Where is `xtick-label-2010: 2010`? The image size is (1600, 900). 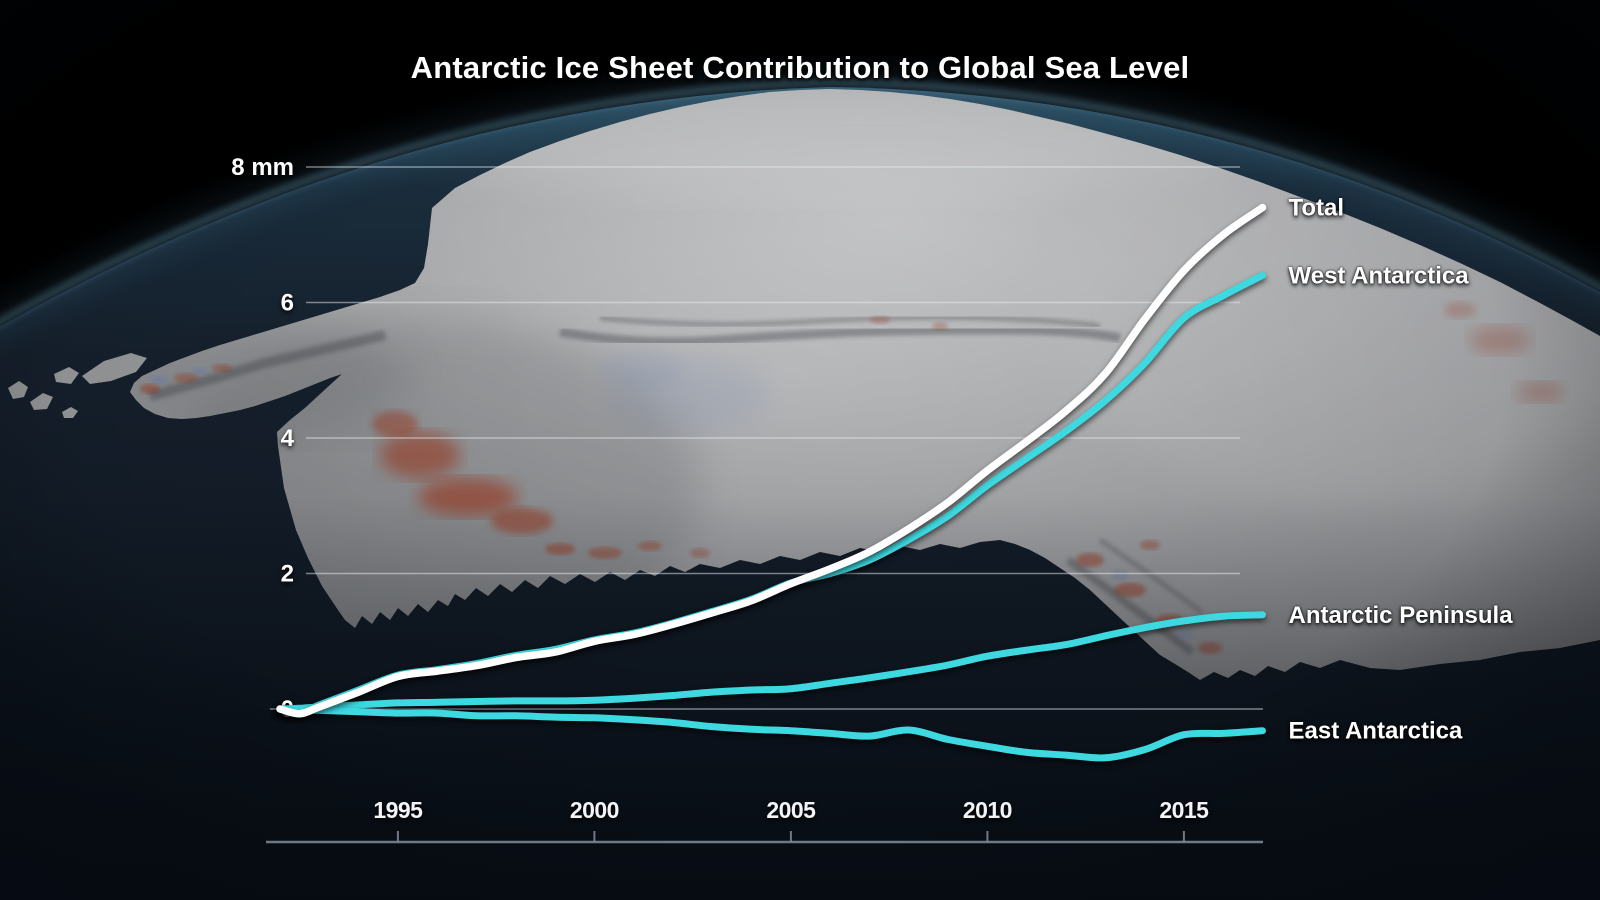 xtick-label-2010: 2010 is located at coordinates (987, 810).